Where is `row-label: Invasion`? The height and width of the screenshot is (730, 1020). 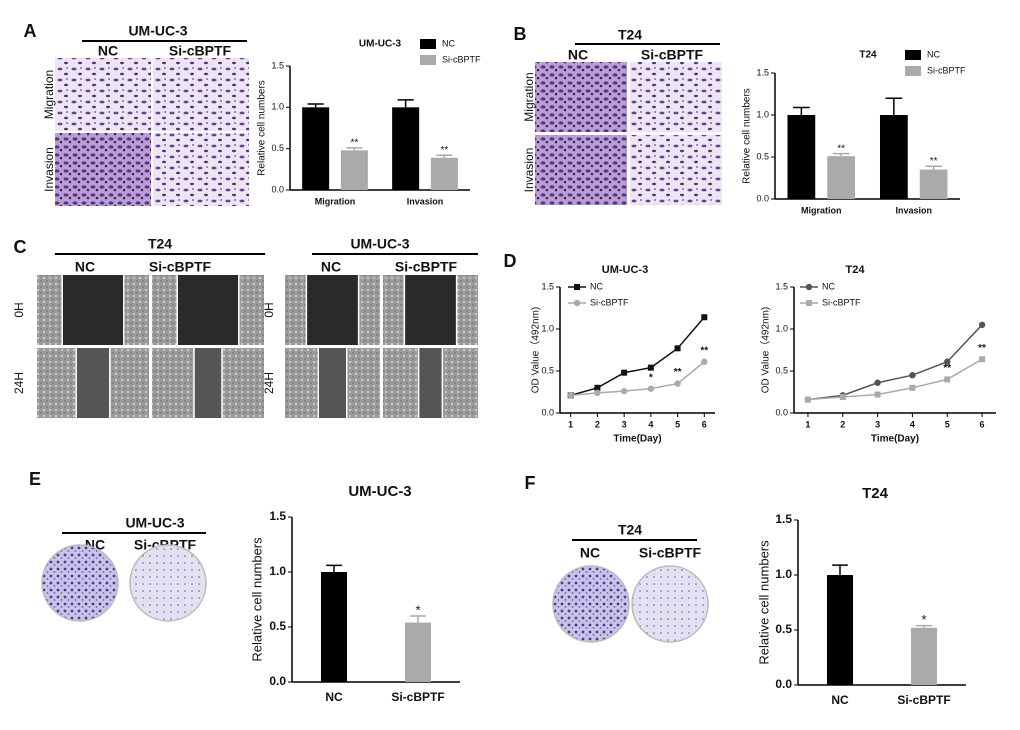
row-label: Invasion is located at coordinates (49, 169).